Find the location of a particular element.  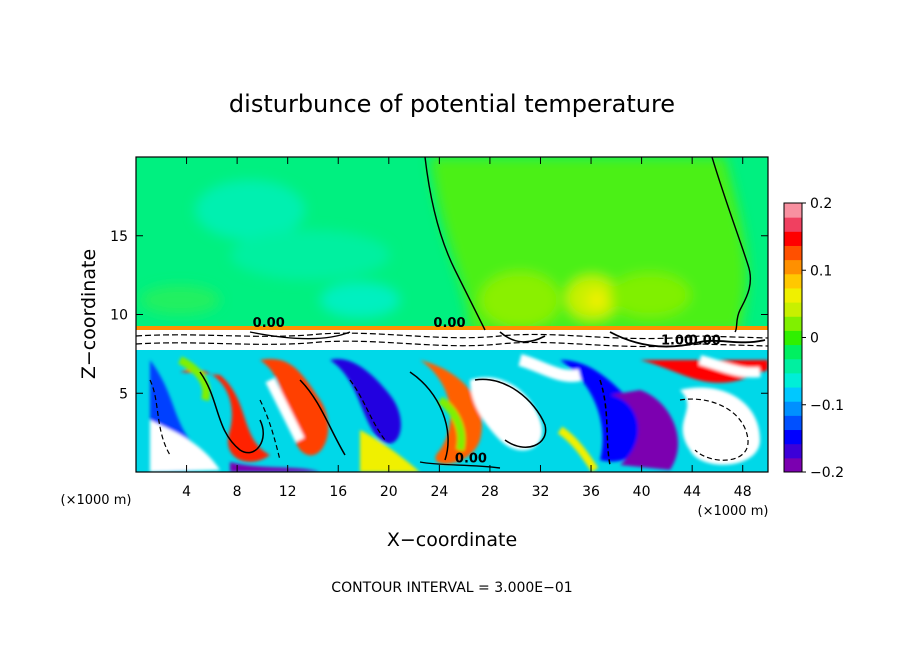

colorbar-tick-label: 0 is located at coordinates (814, 339).